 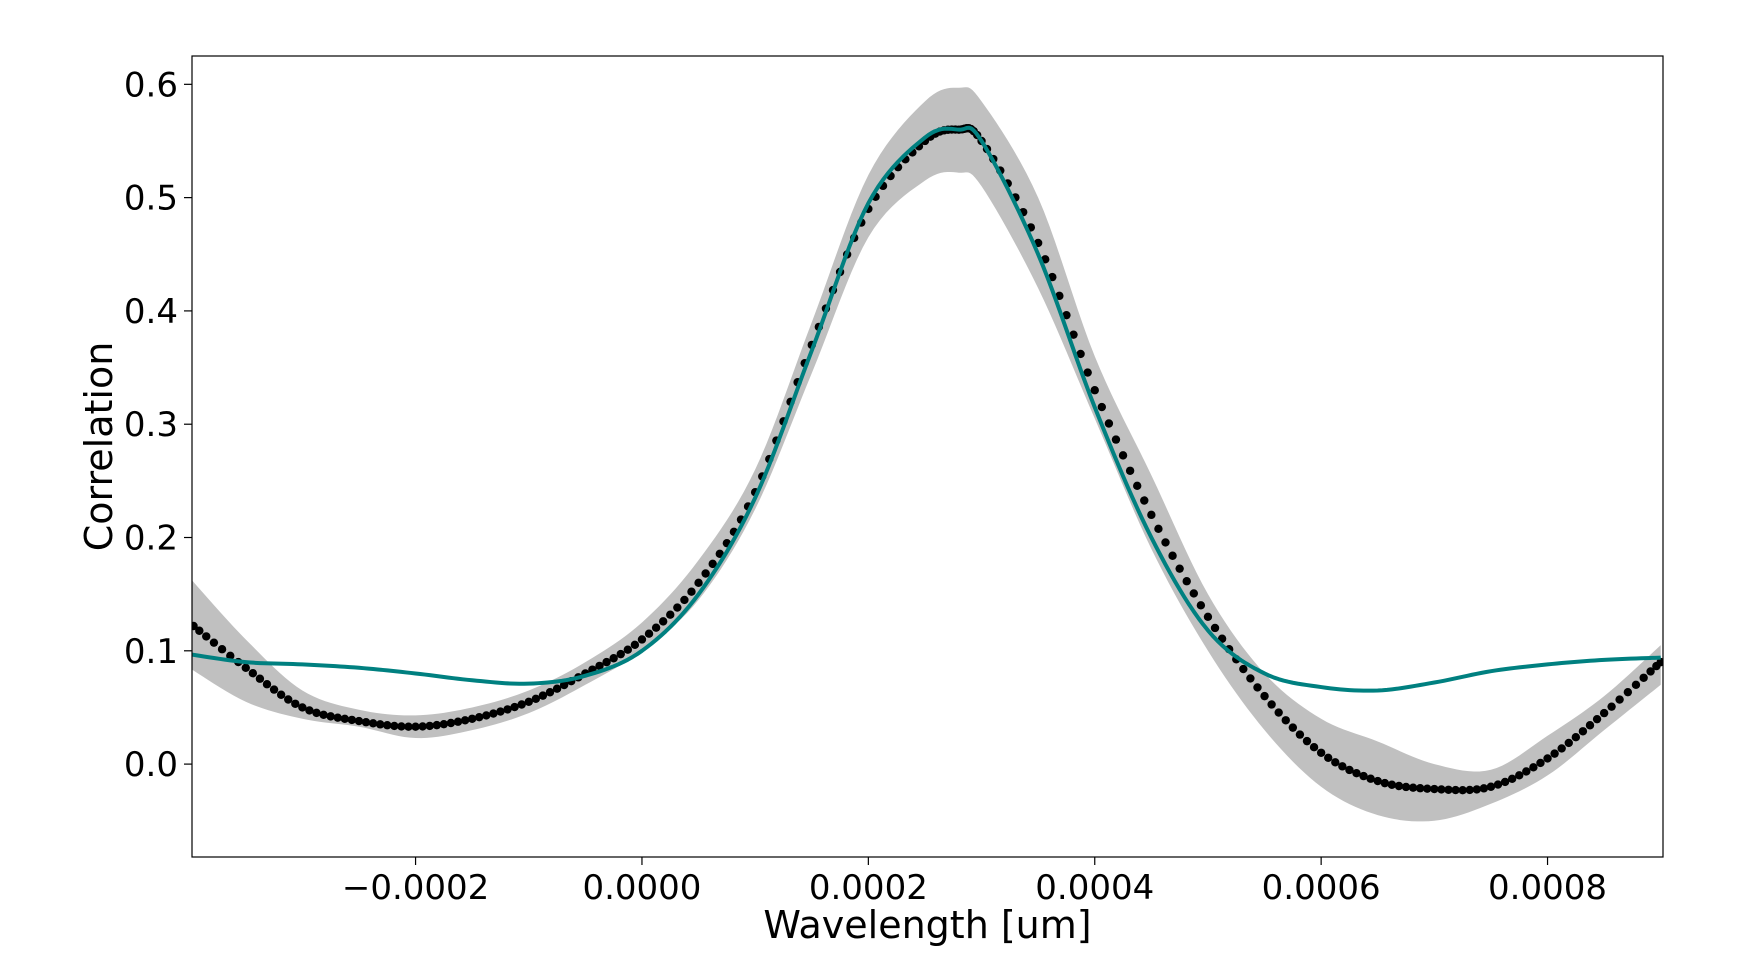 What do you see at coordinates (99, 447) in the screenshot?
I see `y-axis-label: Correlation` at bounding box center [99, 447].